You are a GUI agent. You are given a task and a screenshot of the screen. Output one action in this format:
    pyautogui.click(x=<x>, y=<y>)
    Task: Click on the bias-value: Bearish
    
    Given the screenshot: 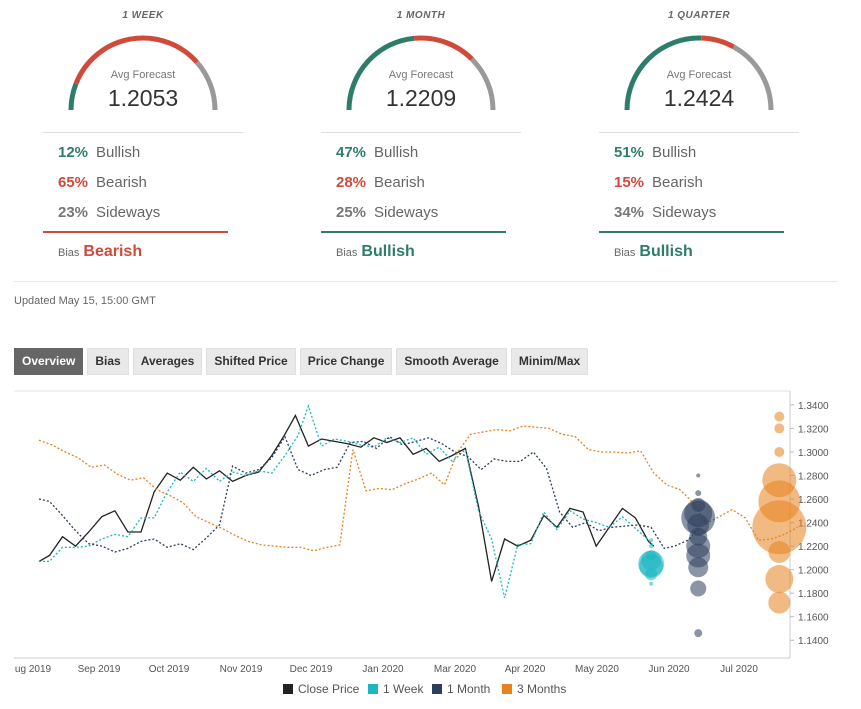 What is the action you would take?
    pyautogui.click(x=113, y=251)
    